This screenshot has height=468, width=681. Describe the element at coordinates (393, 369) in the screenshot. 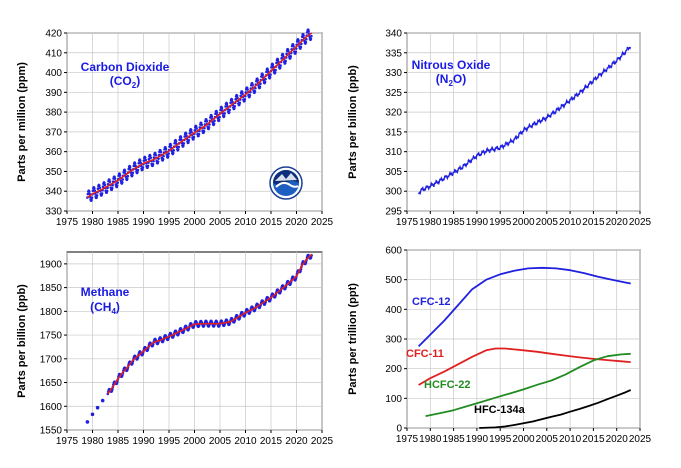

I see `y-tick-label: 200` at that location.